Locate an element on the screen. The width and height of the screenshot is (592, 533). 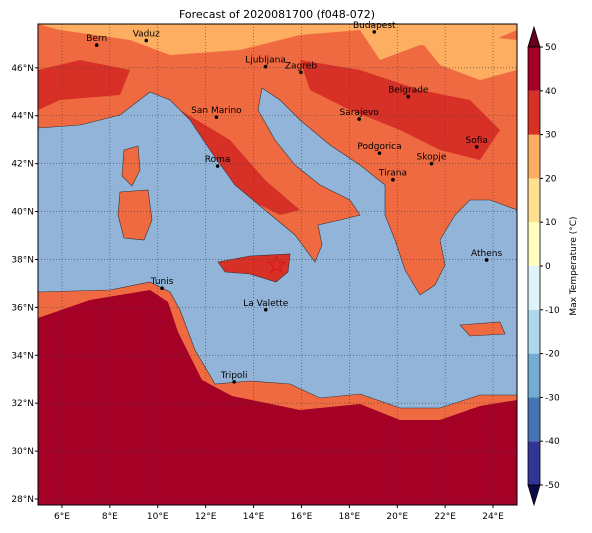
y-tick-label: 32°N is located at coordinates (22, 404).